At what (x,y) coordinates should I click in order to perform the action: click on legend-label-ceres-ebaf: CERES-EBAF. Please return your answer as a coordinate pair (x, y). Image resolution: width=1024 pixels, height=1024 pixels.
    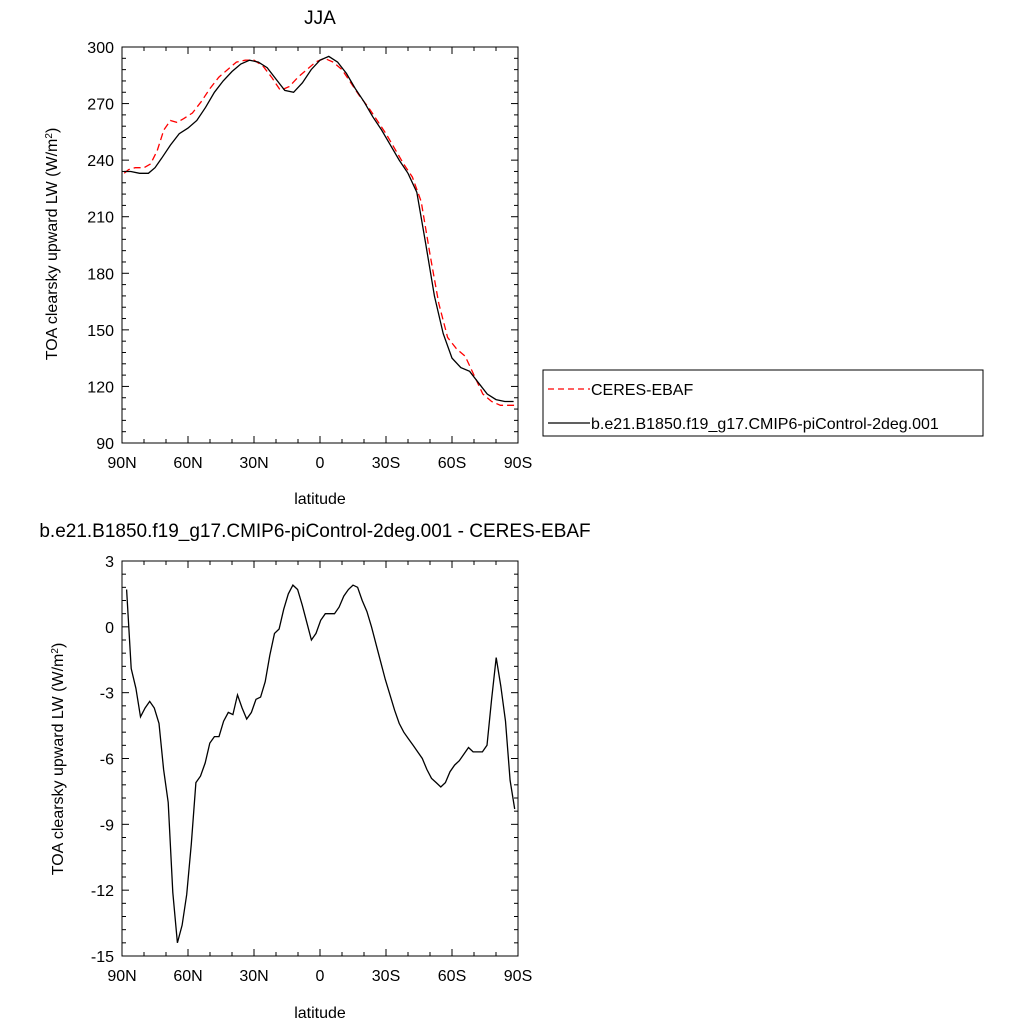
    Looking at the image, I should click on (642, 390).